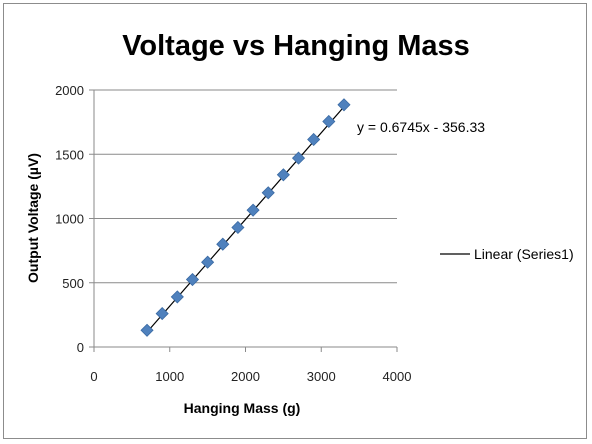  Describe the element at coordinates (524, 254) in the screenshot. I see `legend-label: Linear (Series1)` at that location.